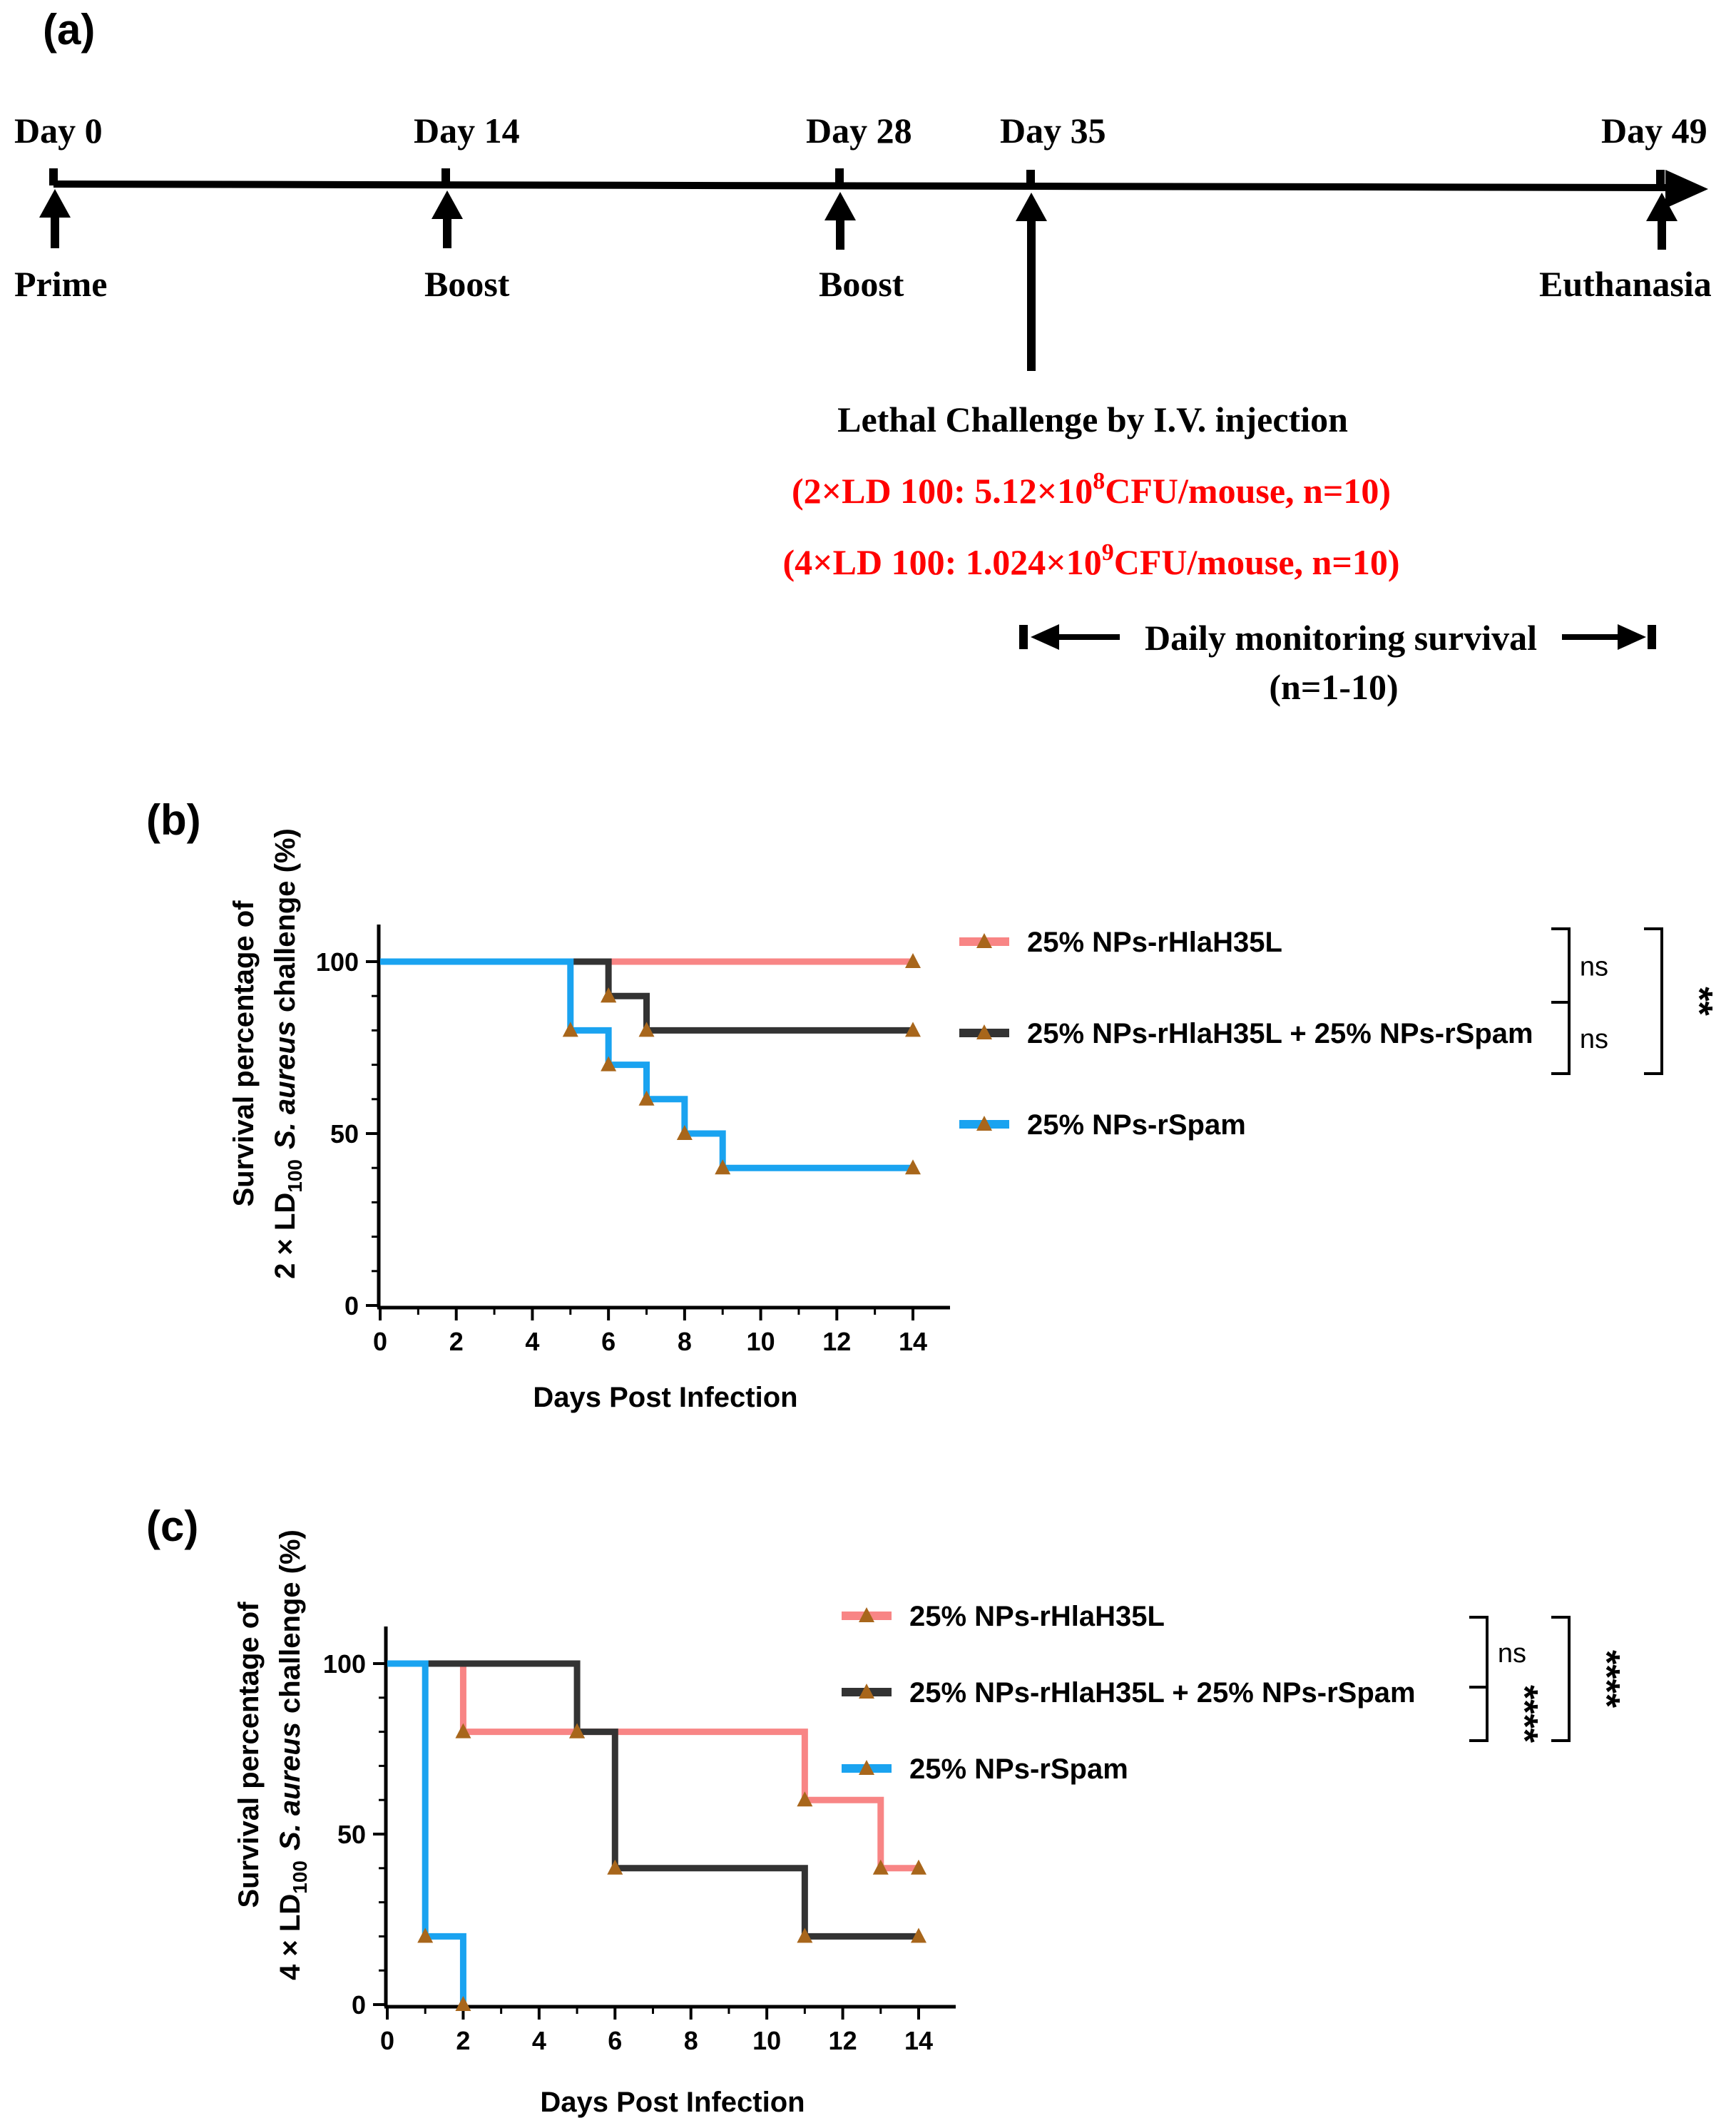  Describe the element at coordinates (1524, 1714) in the screenshot. I see `sig-pair-bottom: ****` at that location.